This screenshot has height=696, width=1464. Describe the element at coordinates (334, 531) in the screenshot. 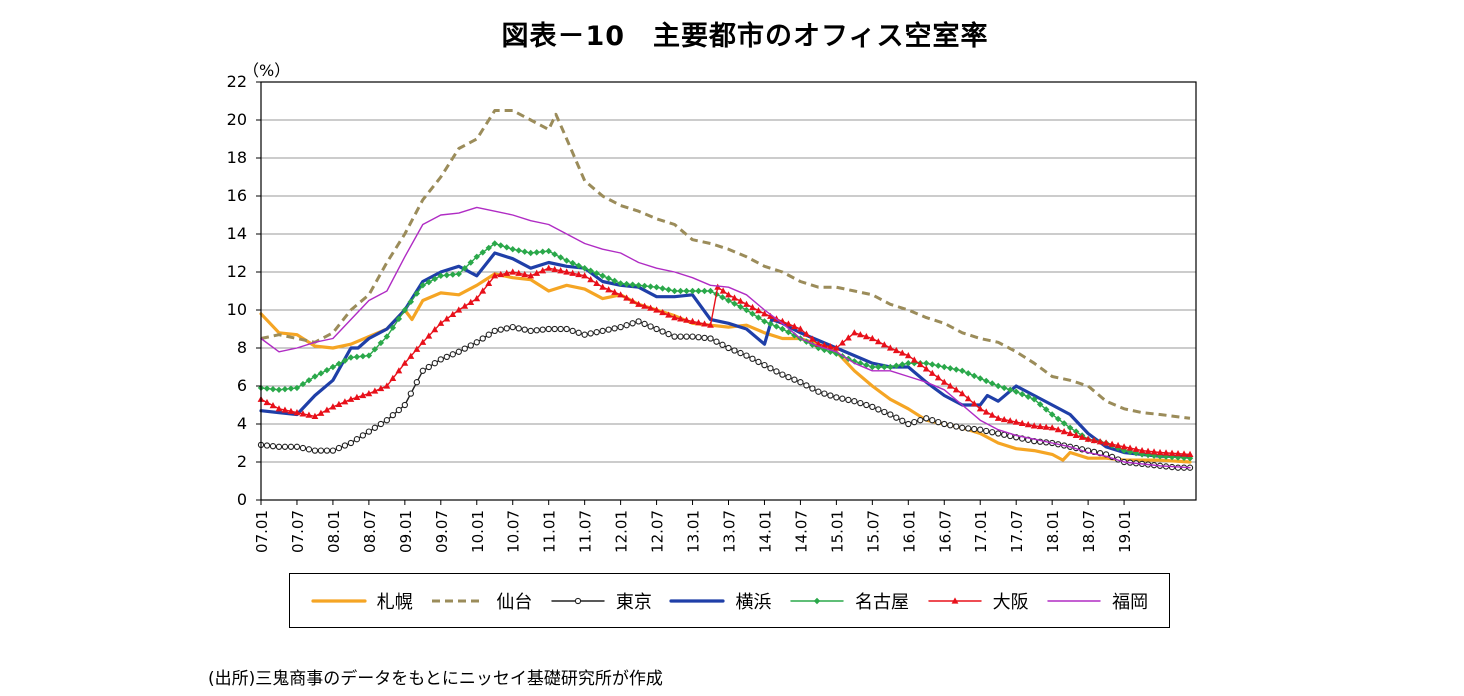

I see `x-tick-label: 08.01` at that location.